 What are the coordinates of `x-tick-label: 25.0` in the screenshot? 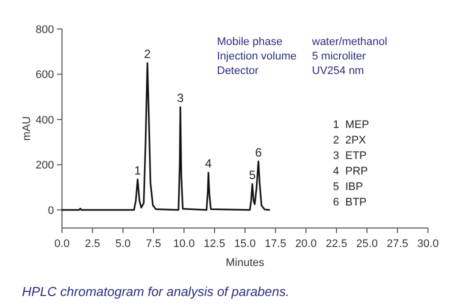 It's located at (367, 244).